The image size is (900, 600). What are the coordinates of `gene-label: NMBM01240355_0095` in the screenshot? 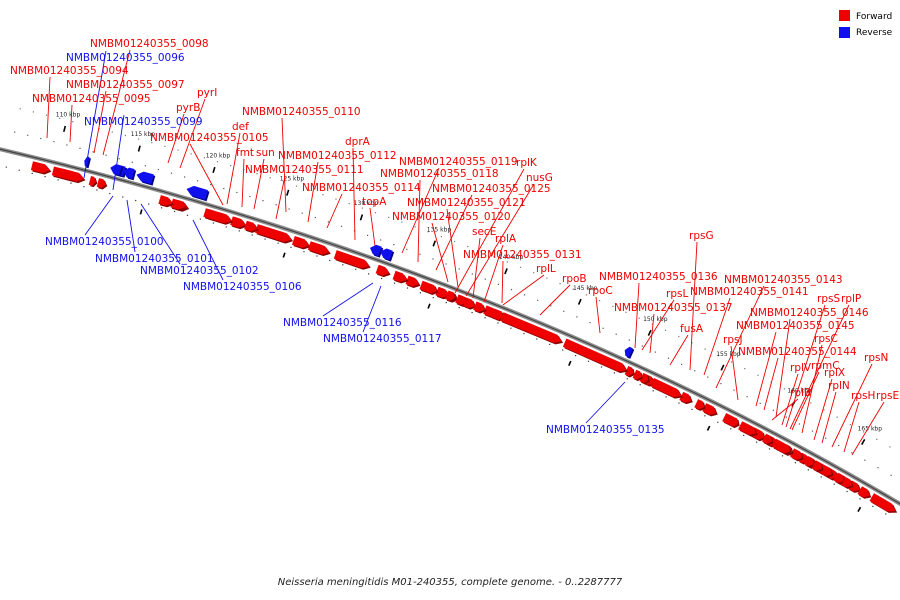 It's located at (91, 99).